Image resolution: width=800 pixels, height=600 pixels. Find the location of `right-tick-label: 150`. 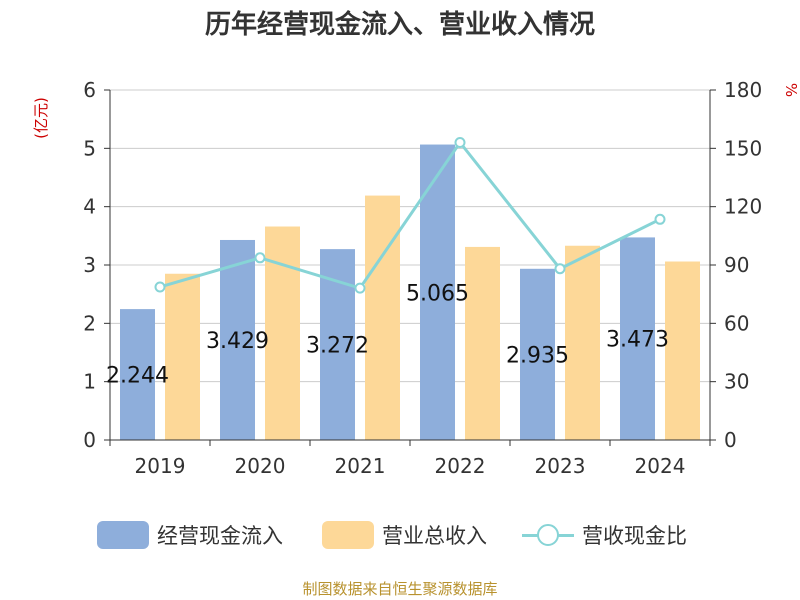

right-tick-label: 150 is located at coordinates (743, 148).